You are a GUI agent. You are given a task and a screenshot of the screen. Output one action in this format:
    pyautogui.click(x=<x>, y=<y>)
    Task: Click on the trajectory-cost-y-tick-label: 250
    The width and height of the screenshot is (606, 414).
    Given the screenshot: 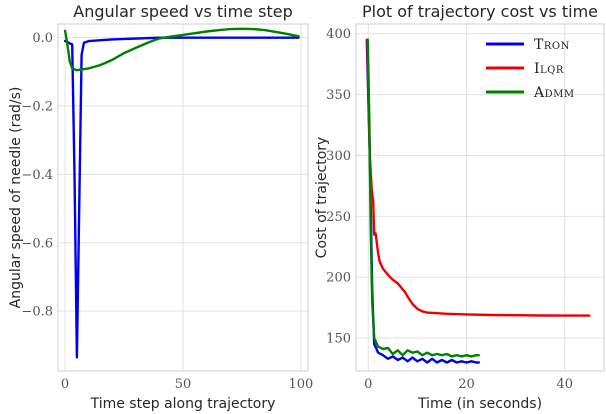 What is the action you would take?
    pyautogui.click(x=338, y=217)
    